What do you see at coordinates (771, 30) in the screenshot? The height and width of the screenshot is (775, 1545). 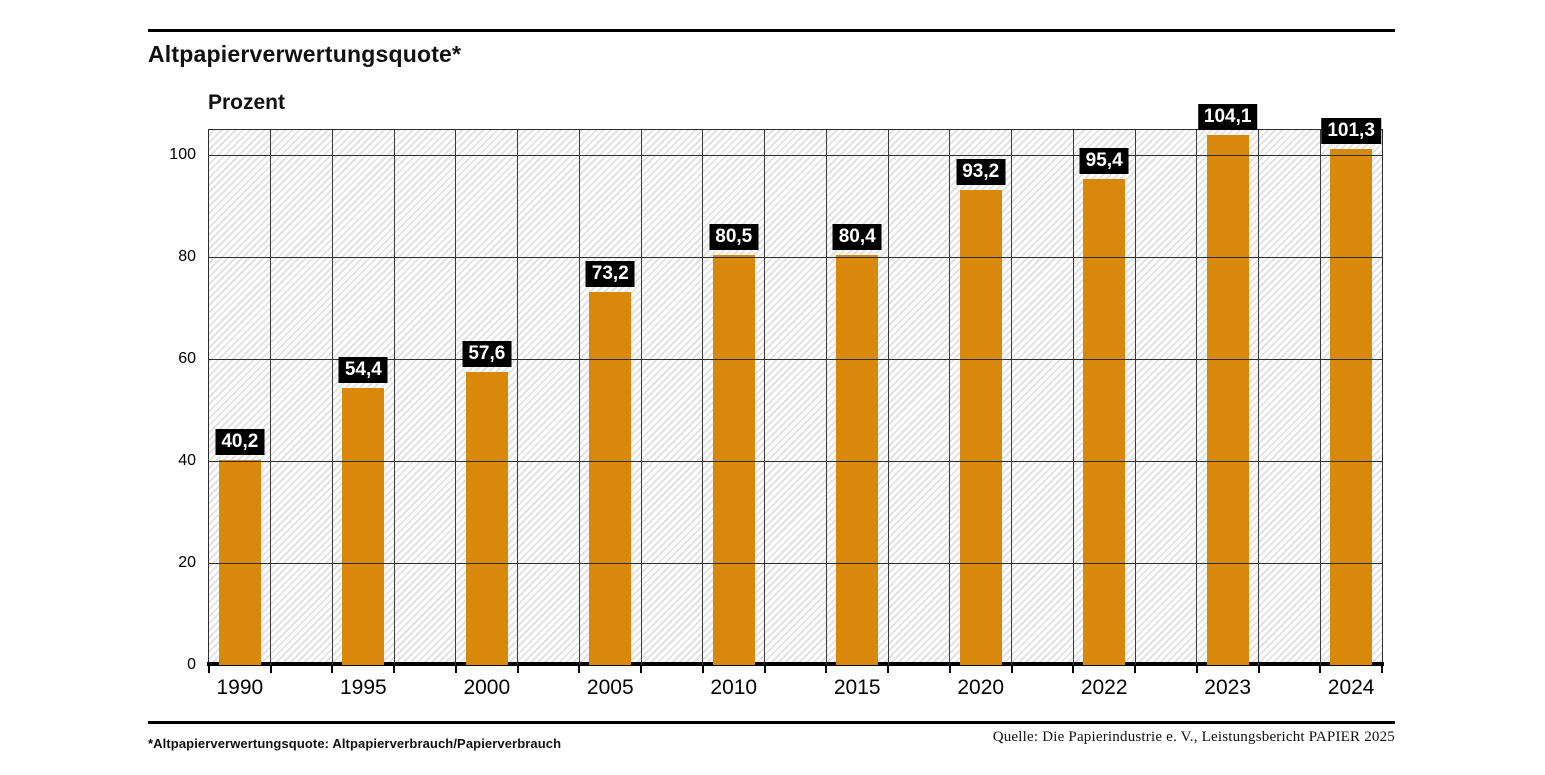 I see `top-rule` at bounding box center [771, 30].